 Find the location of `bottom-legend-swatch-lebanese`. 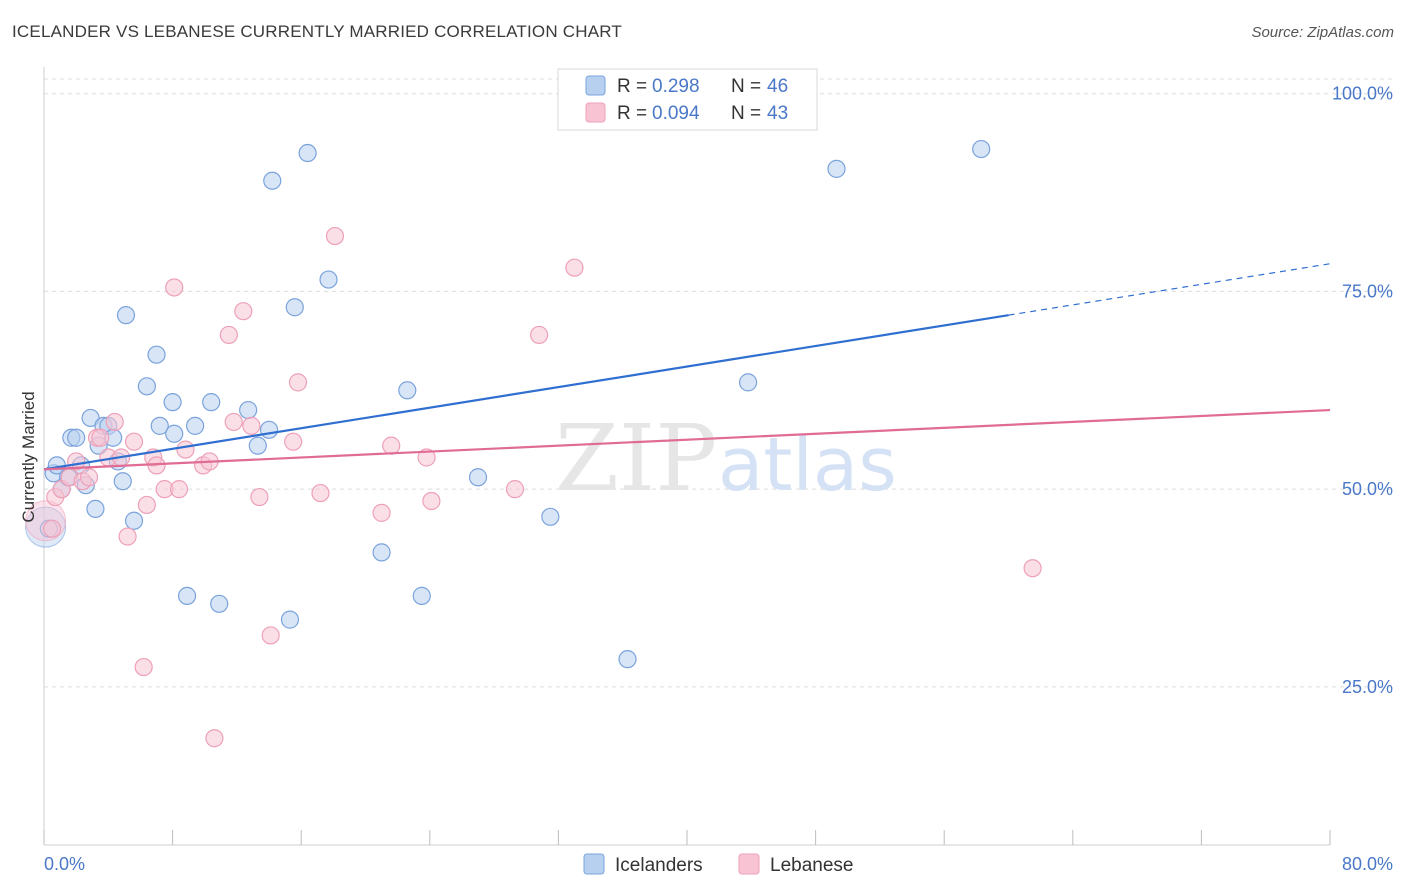

bottom-legend-swatch-lebanese is located at coordinates (749, 864).